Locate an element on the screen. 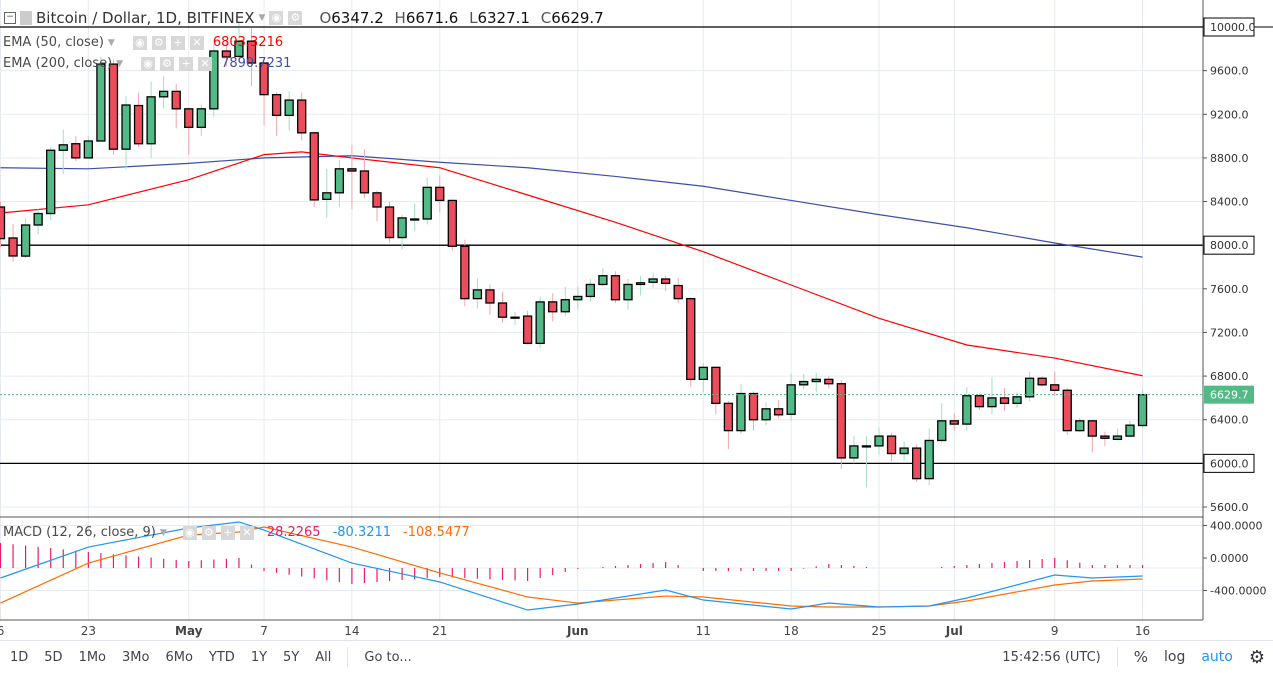  price-axis-label: 6000.0 is located at coordinates (1229, 463).